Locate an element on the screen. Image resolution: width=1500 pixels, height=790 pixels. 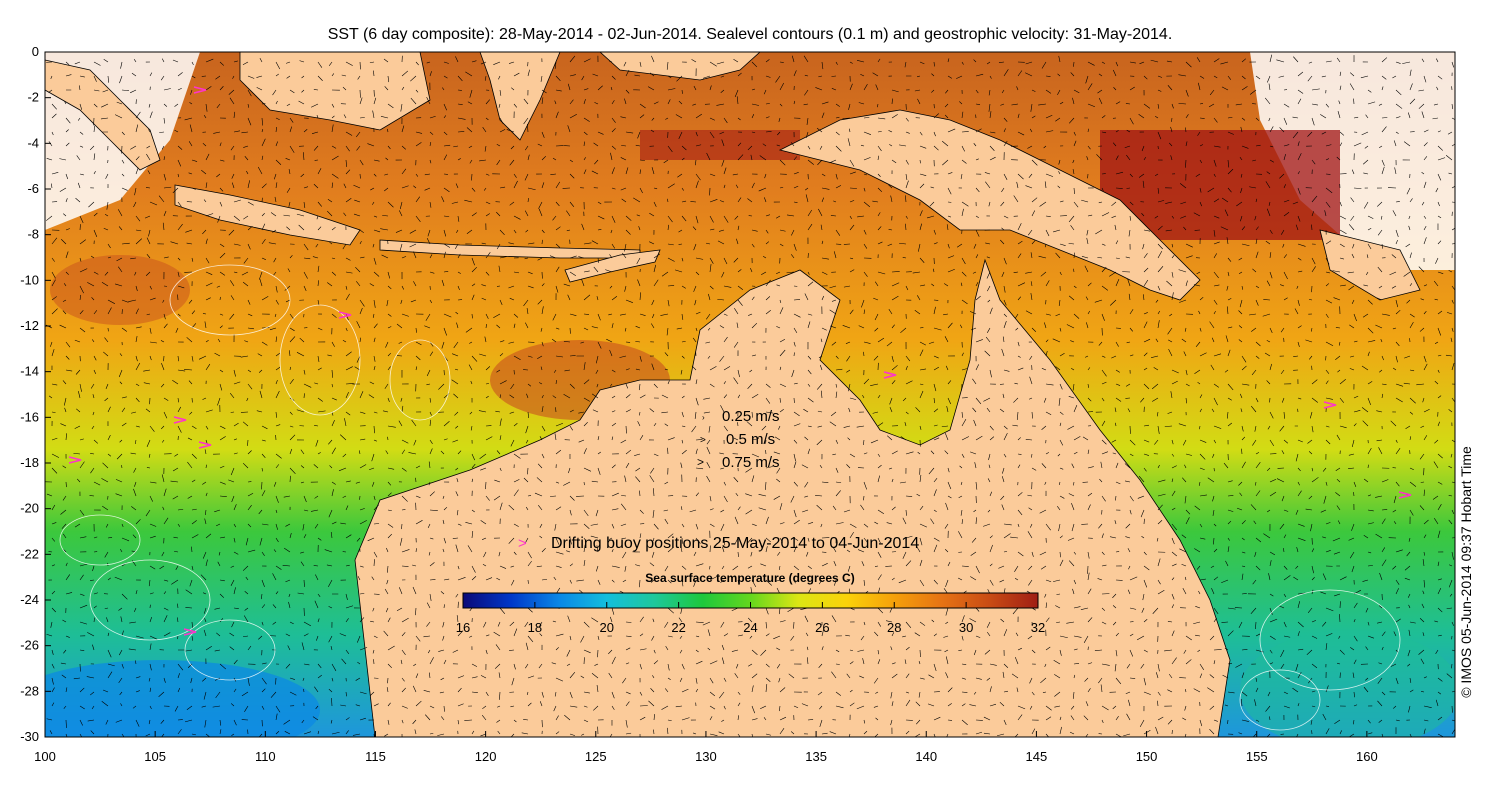
x-tick-label: 110 is located at coordinates (265, 756).